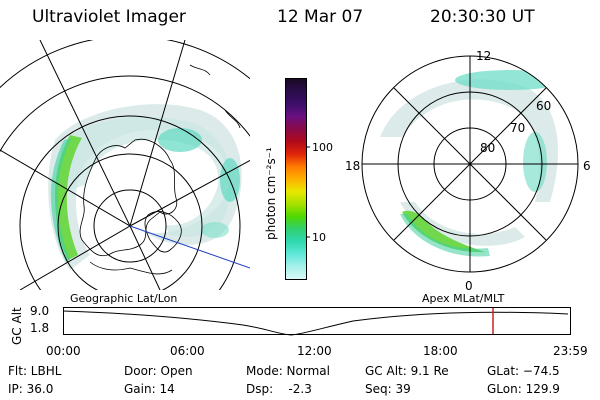 The image size is (600, 400). Describe the element at coordinates (482, 17) in the screenshot. I see `time-label: 20:30:30 UT` at that location.